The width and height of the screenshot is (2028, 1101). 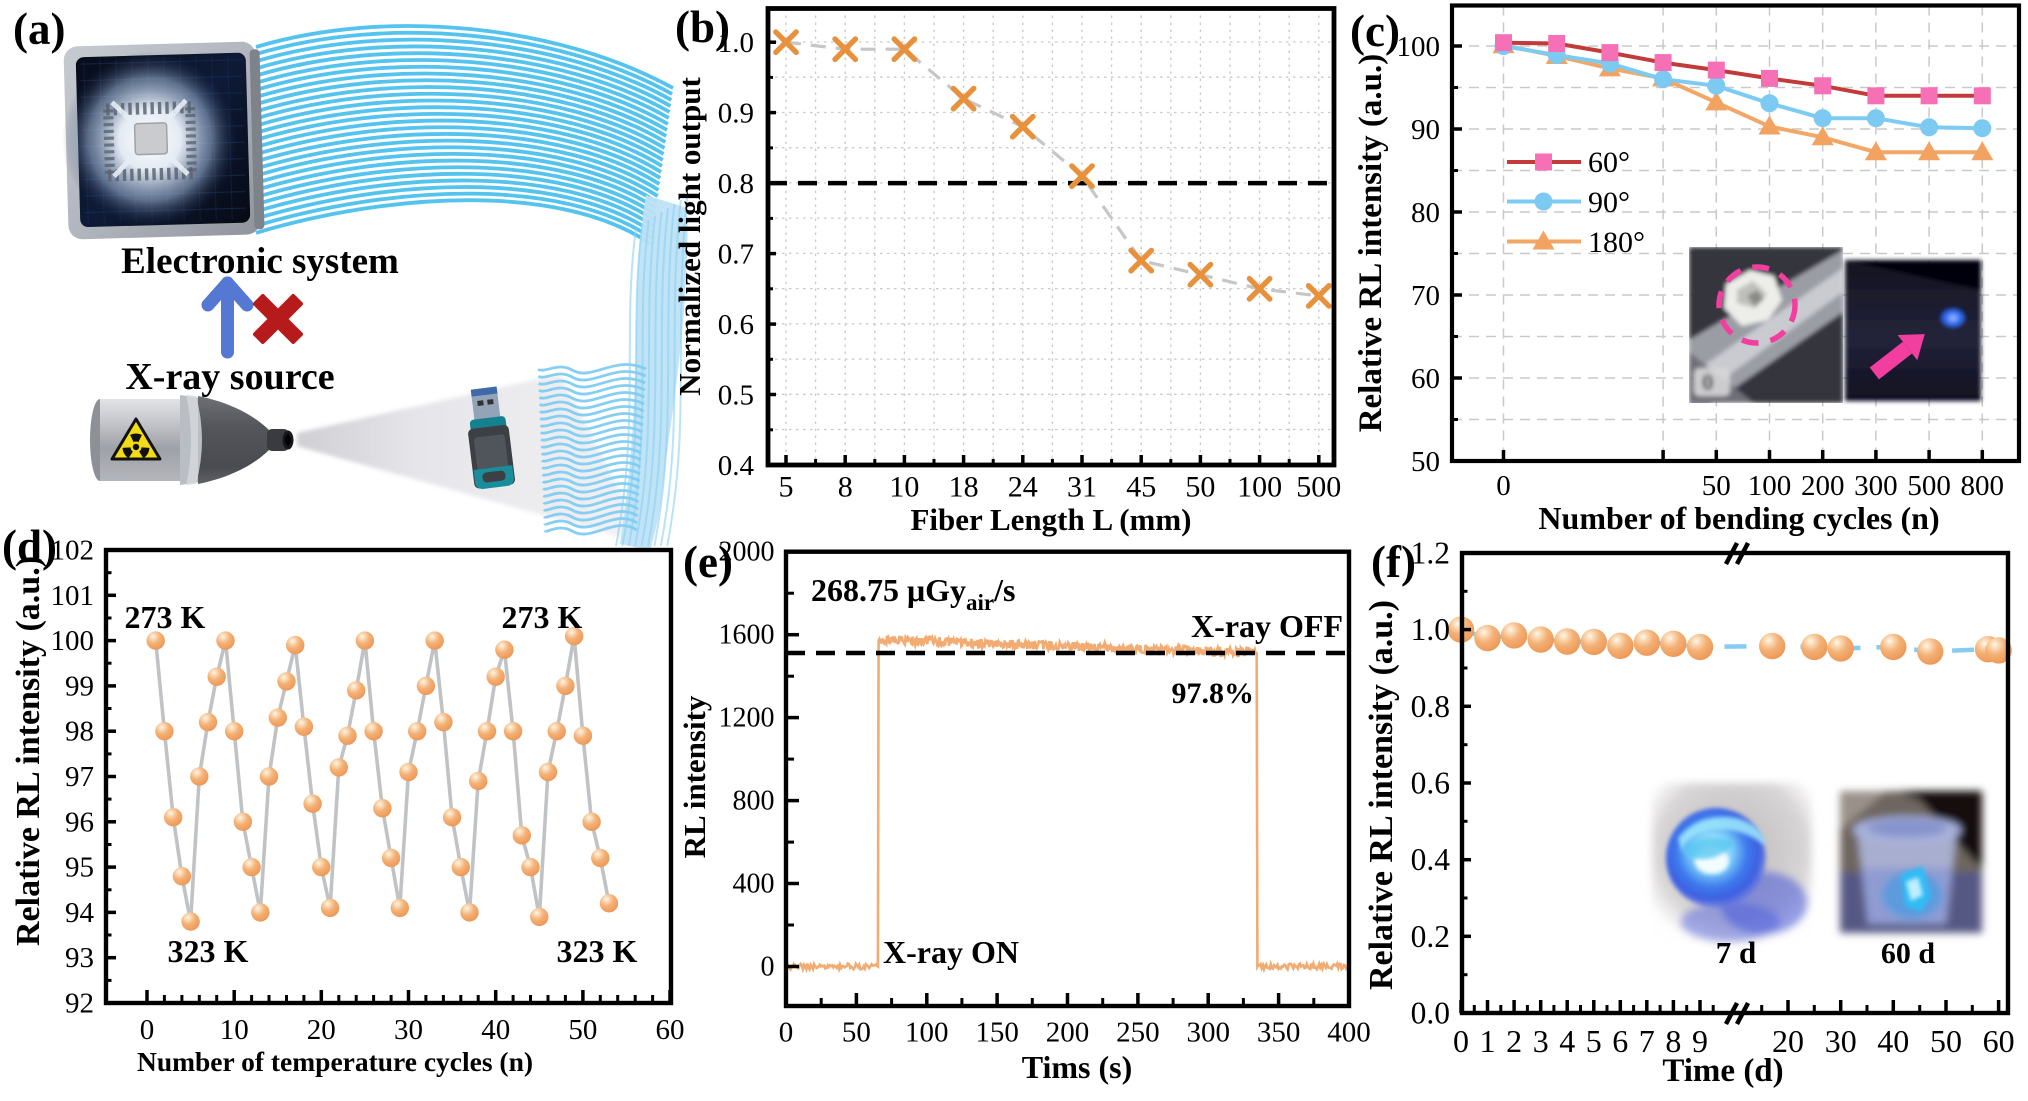 I want to click on svg-text: 6, so click(x=1620, y=1041).